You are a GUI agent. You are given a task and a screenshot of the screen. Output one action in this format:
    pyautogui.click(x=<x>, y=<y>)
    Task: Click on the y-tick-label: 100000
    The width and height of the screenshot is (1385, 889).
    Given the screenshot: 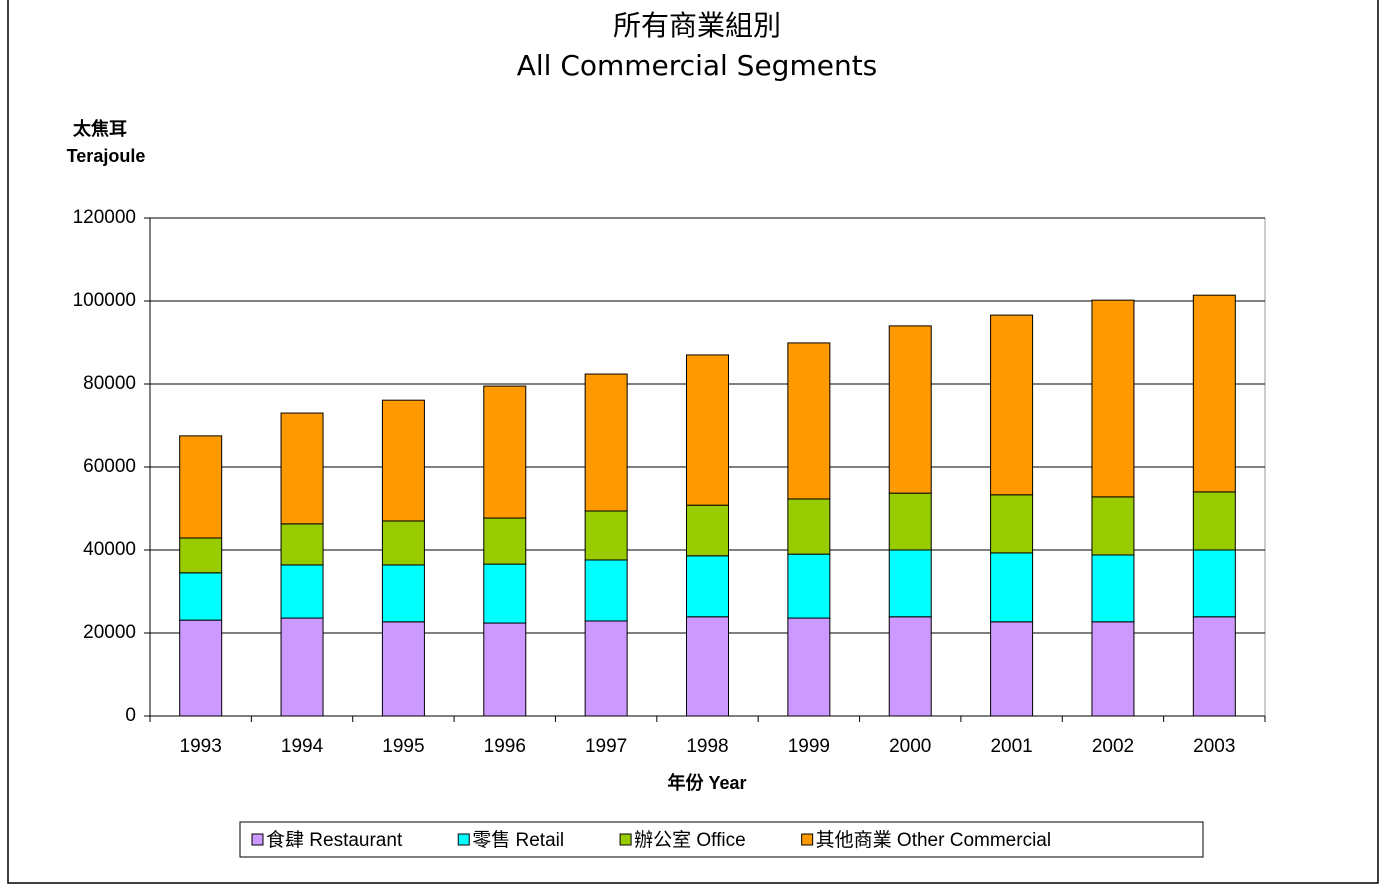 What is the action you would take?
    pyautogui.click(x=104, y=300)
    